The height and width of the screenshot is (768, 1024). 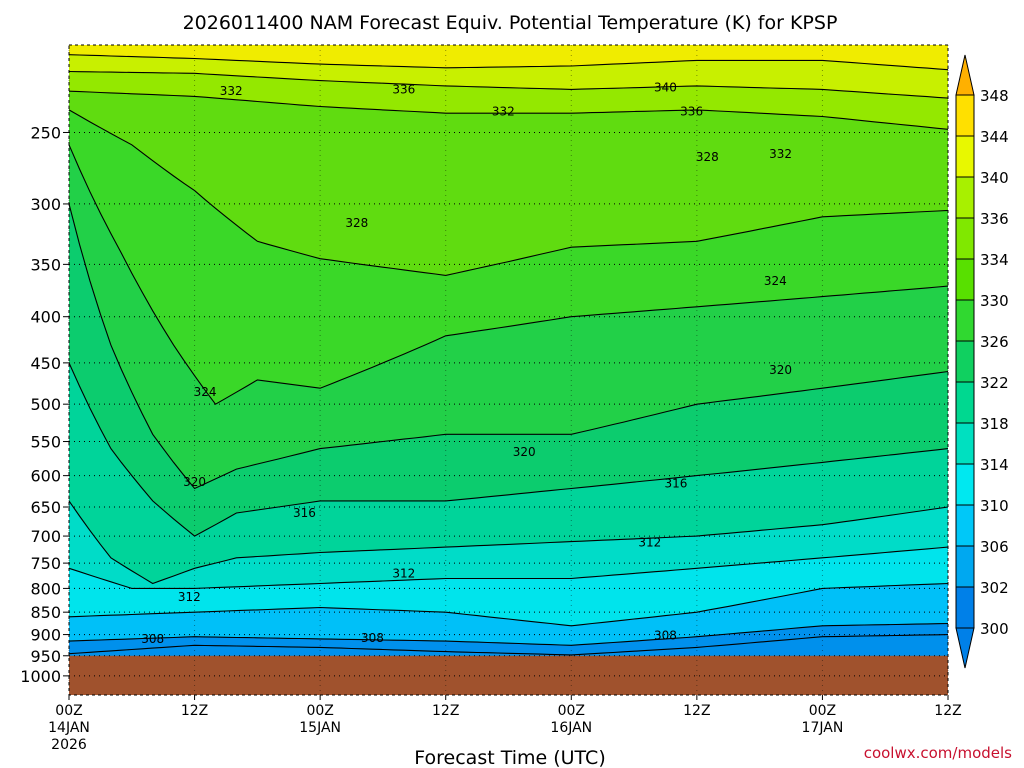 What do you see at coordinates (994, 178) in the screenshot?
I see `colorbar-label: 340` at bounding box center [994, 178].